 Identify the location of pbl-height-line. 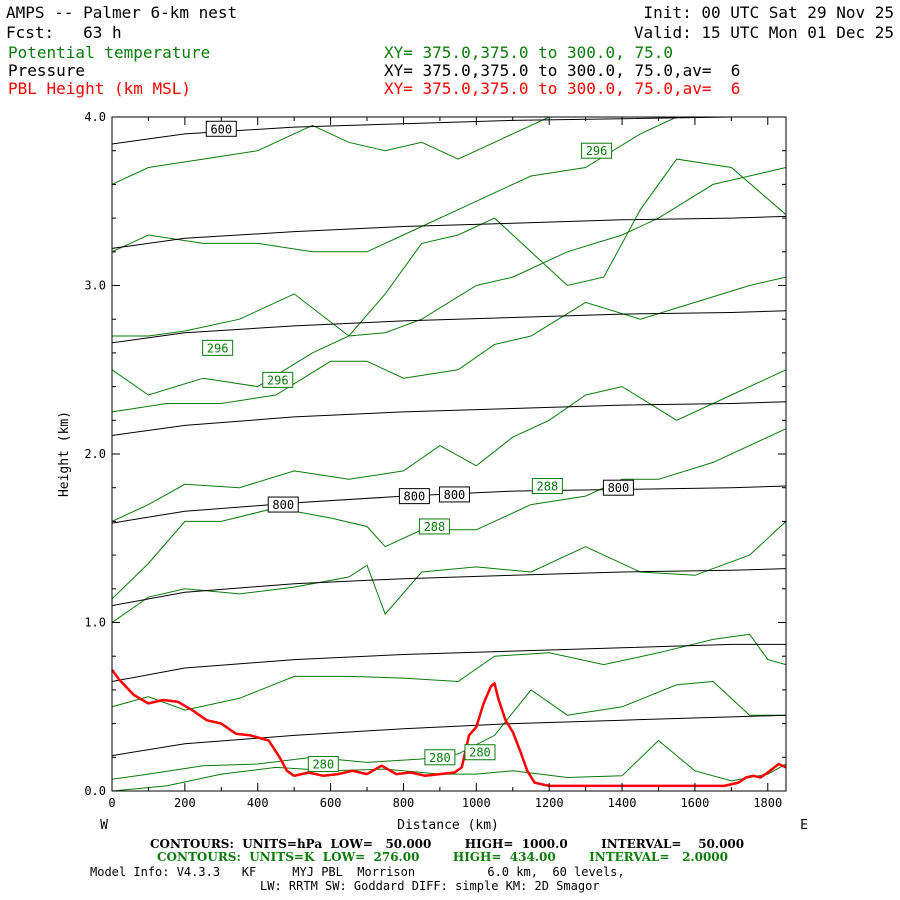
(448, 728).